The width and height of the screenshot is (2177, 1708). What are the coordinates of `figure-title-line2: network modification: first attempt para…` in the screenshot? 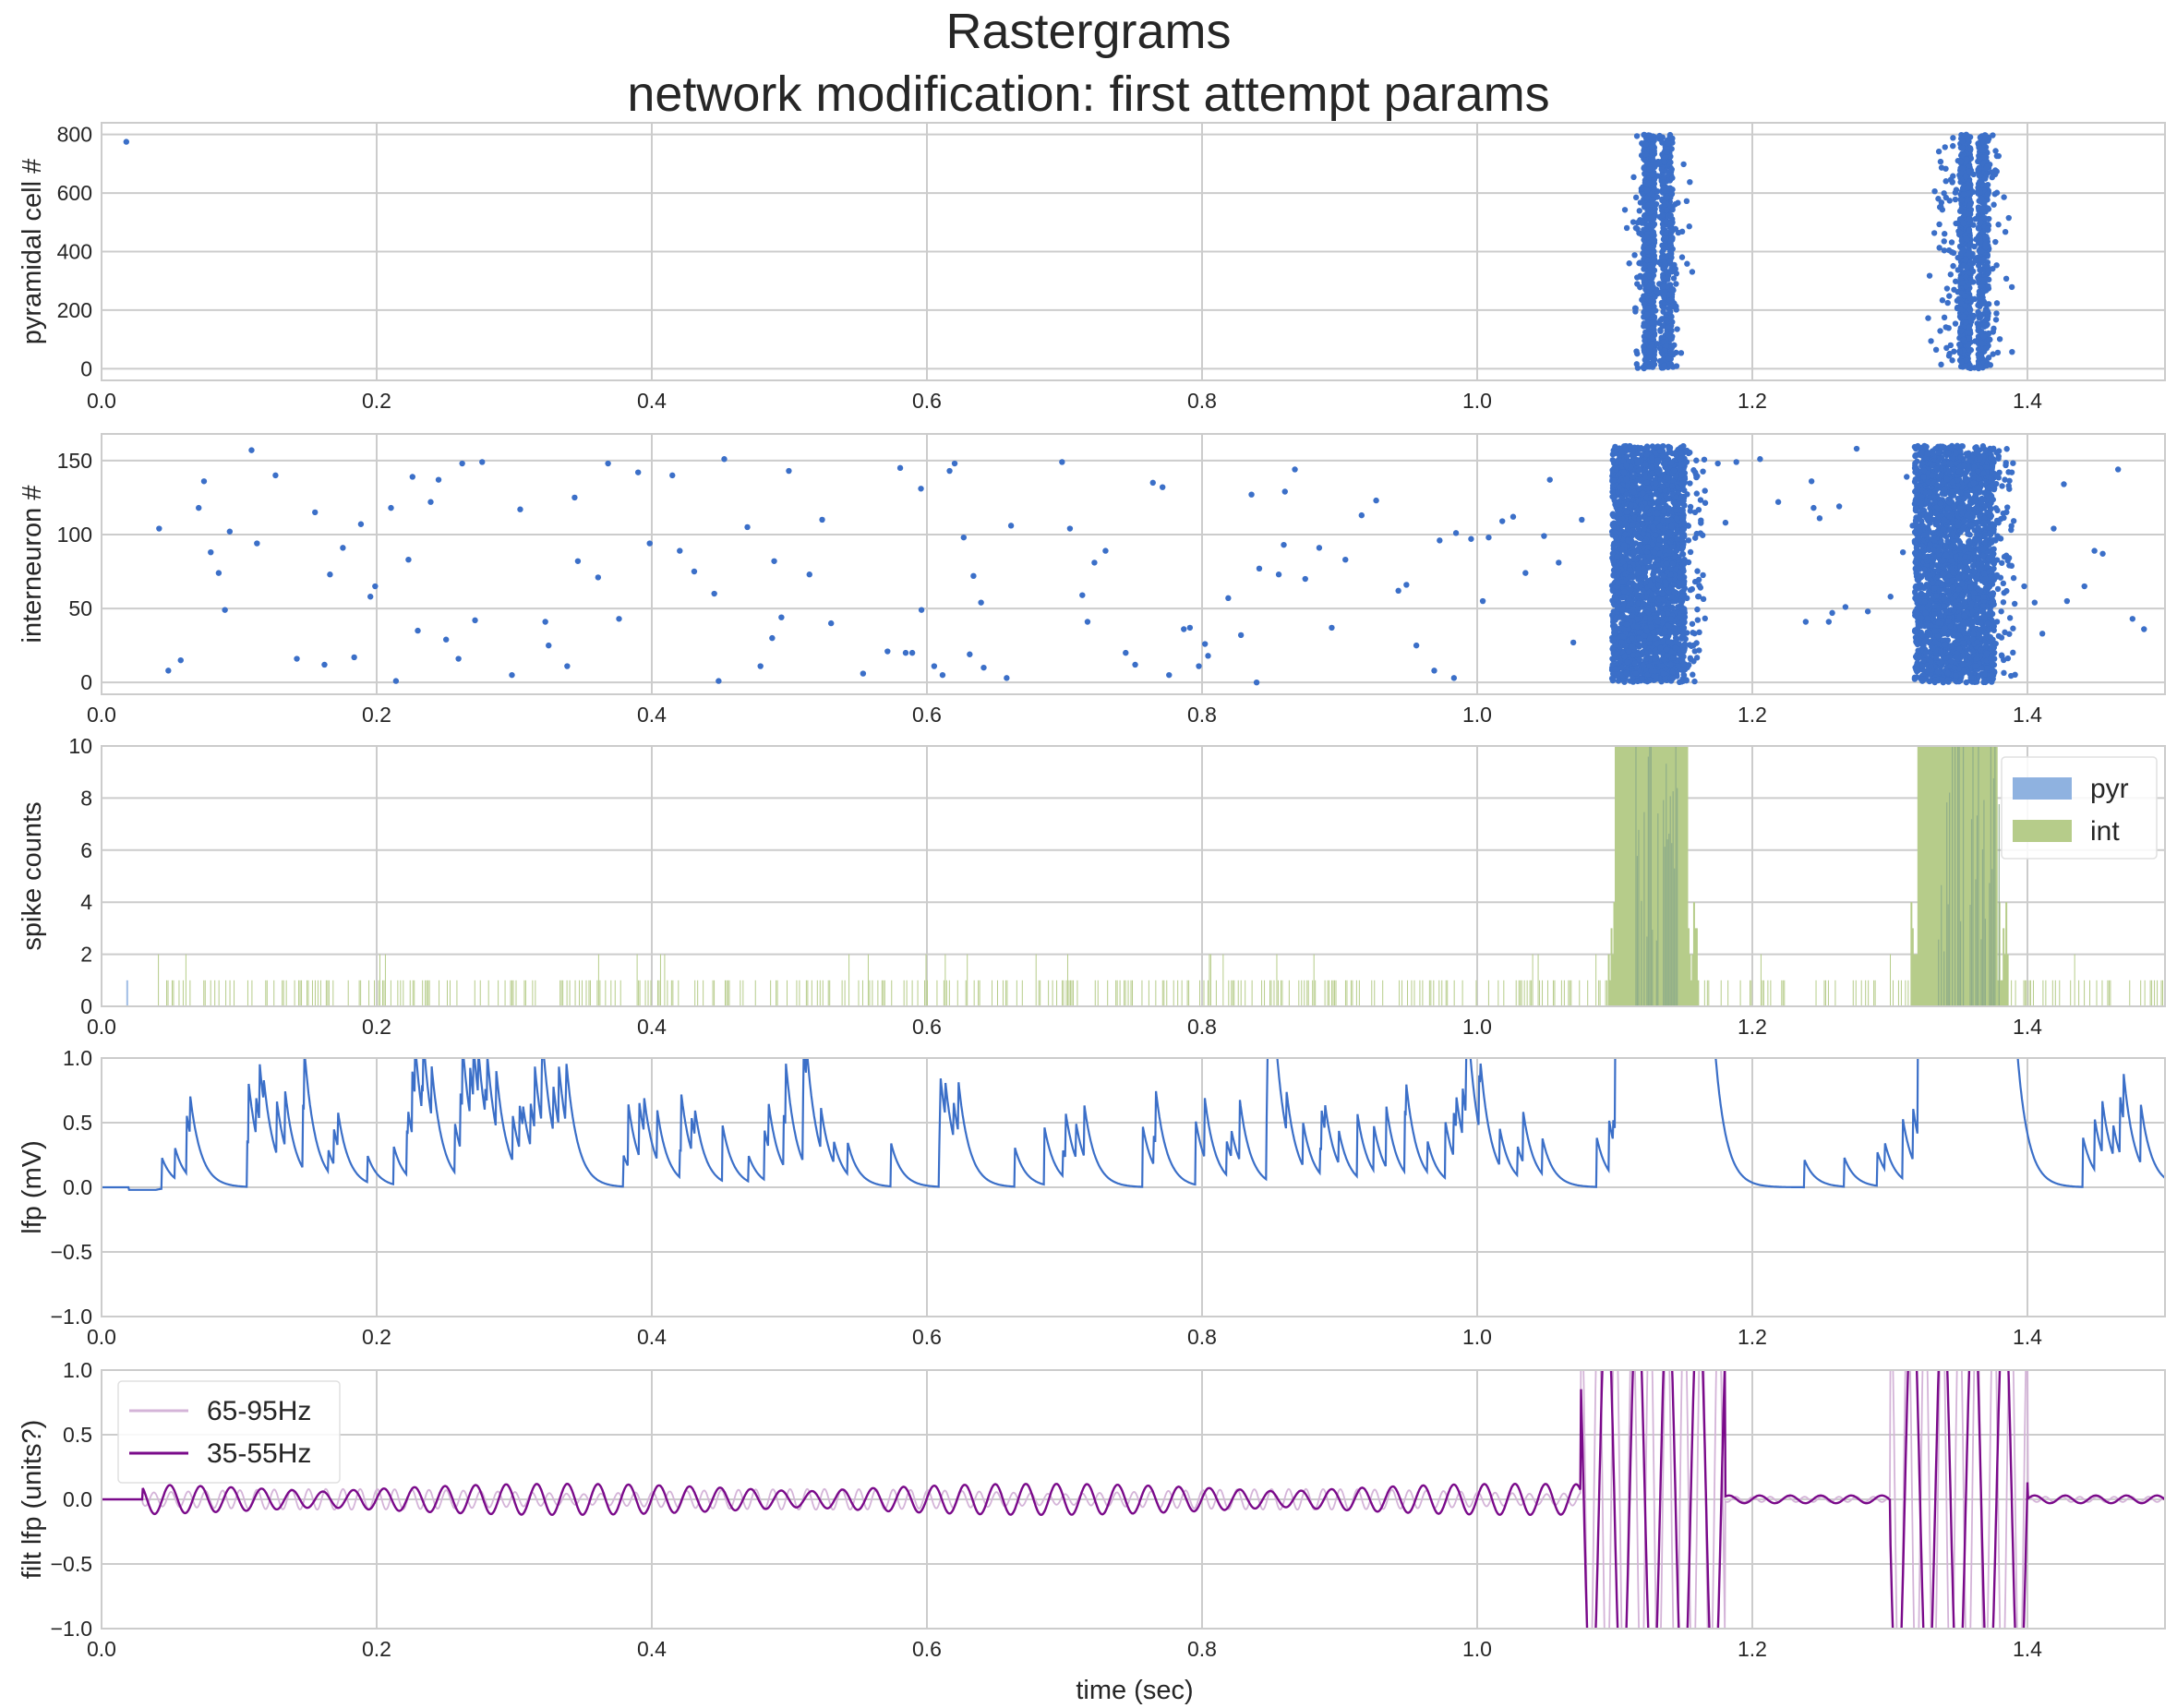 It's located at (1088, 94).